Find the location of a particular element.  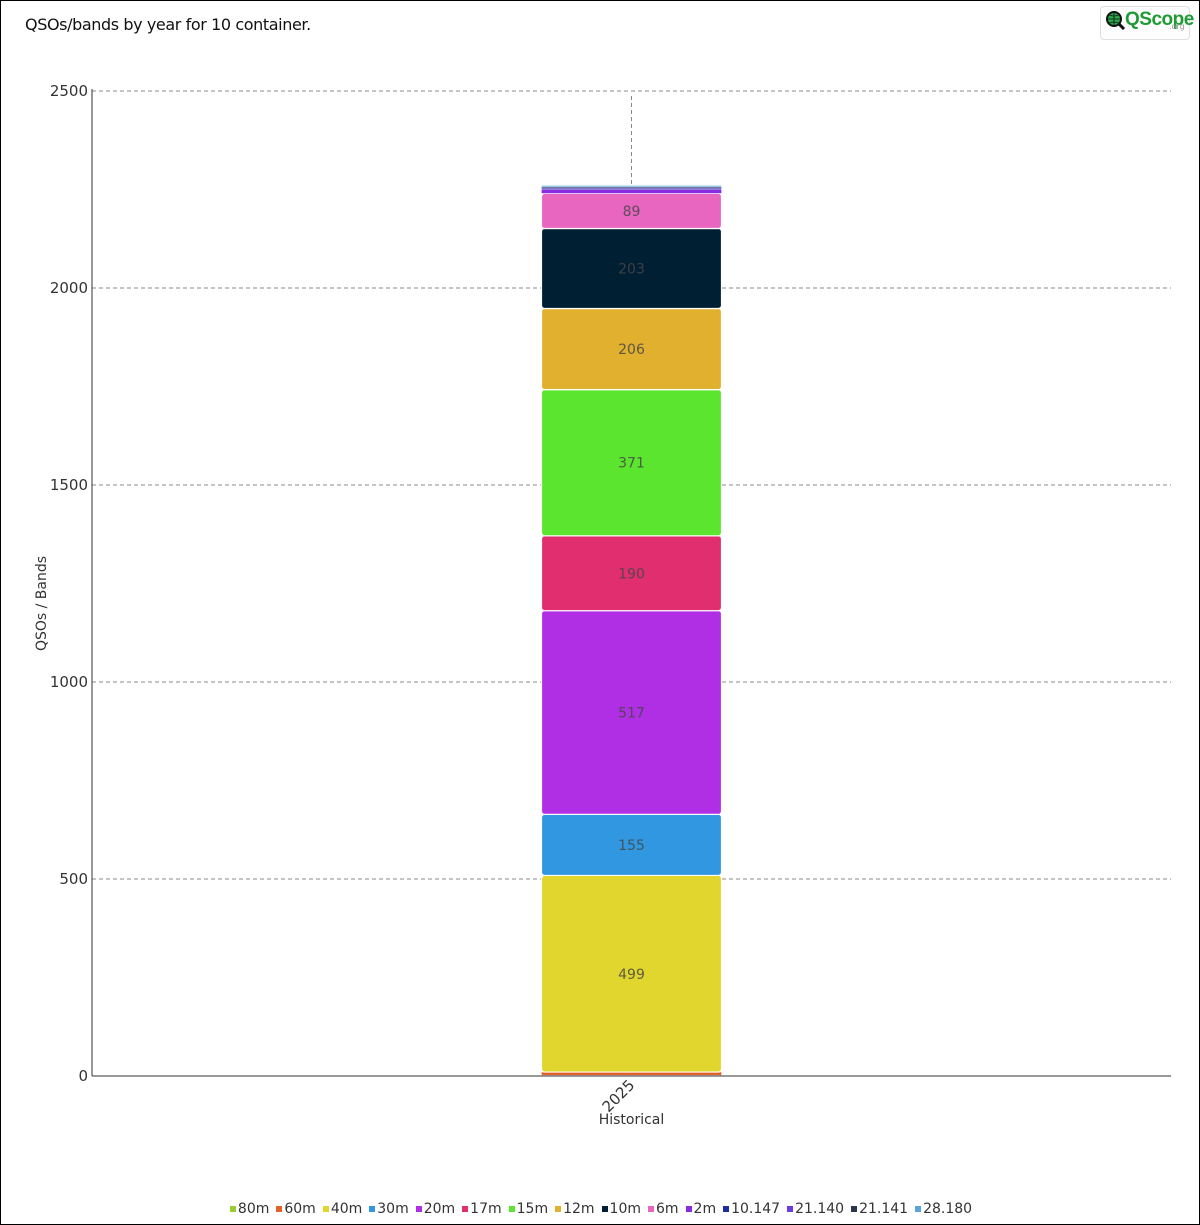

legend-item-60m: 60m is located at coordinates (296, 1209).